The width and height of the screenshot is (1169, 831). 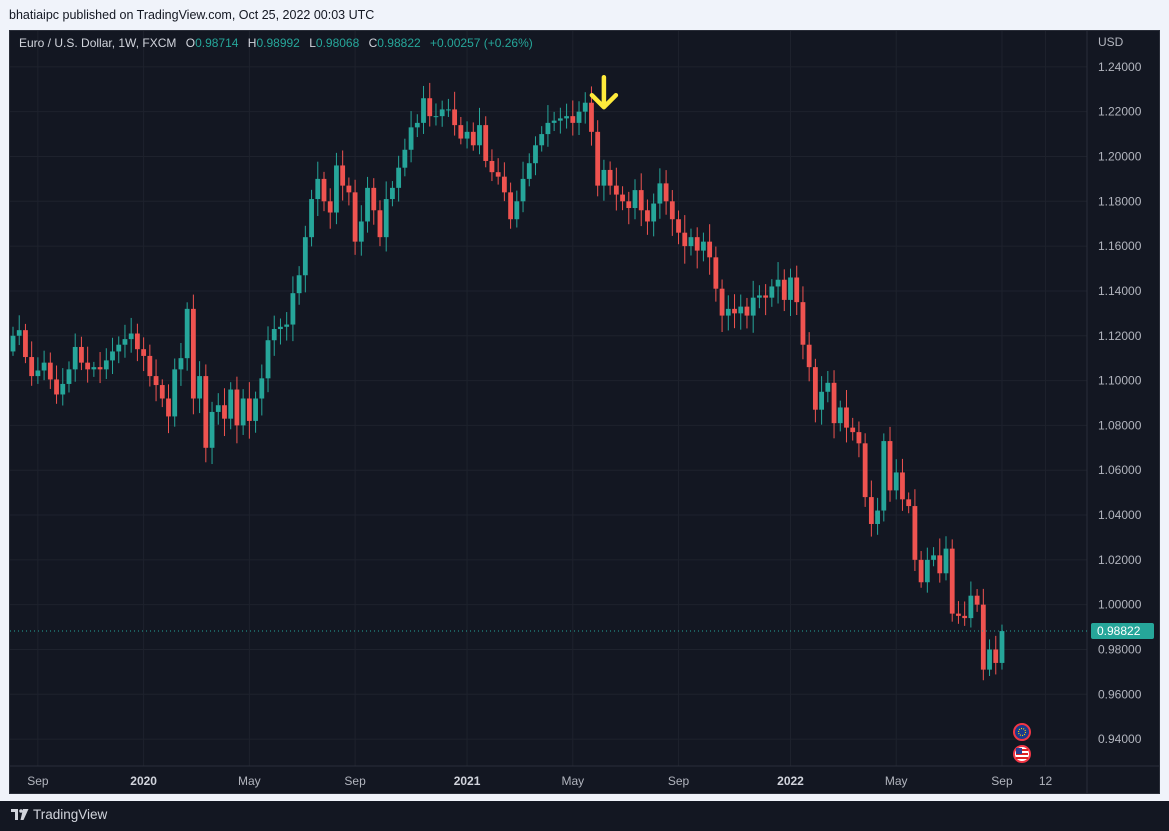 What do you see at coordinates (70, 814) in the screenshot?
I see `footer-brand: TradingView` at bounding box center [70, 814].